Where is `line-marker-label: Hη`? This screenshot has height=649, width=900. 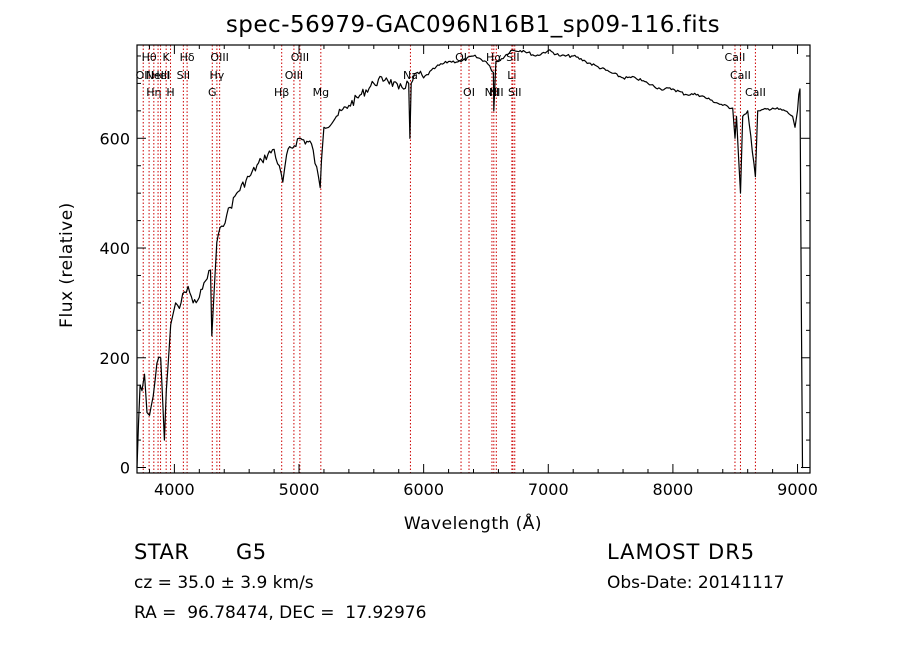 line-marker-label: Hη is located at coordinates (153, 92).